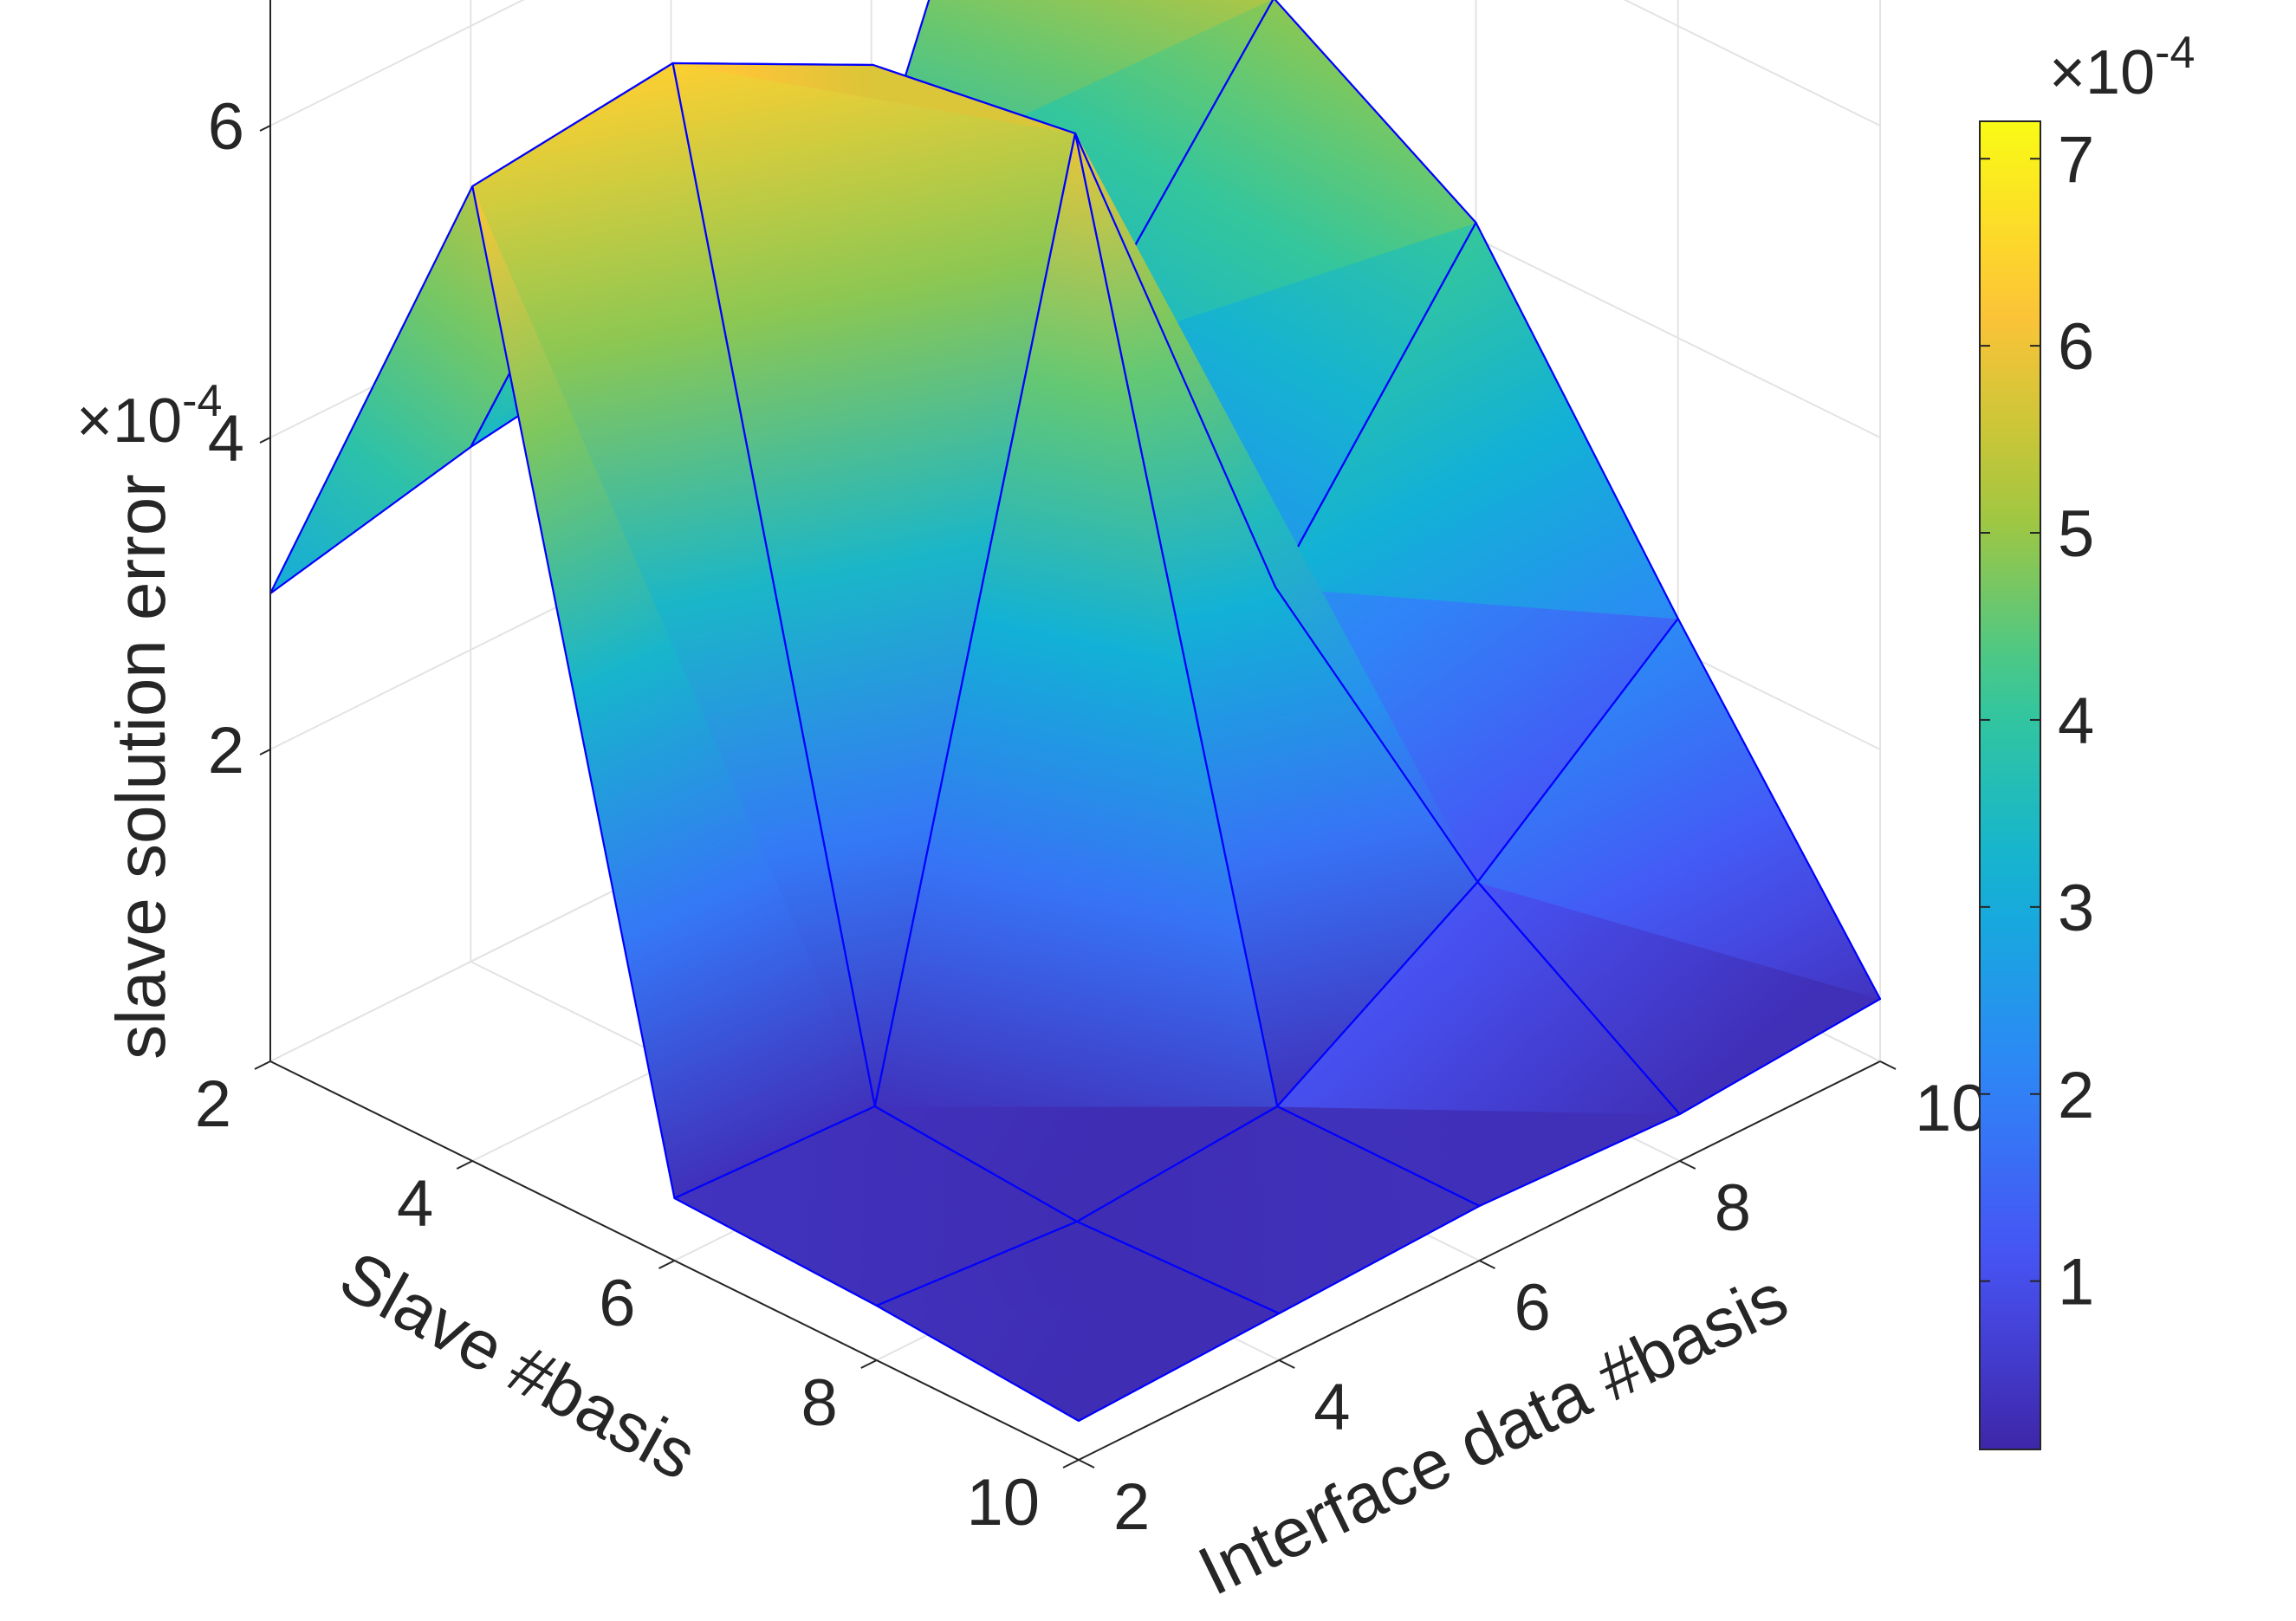 The width and height of the screenshot is (2296, 1621). What do you see at coordinates (1331, 1407) in the screenshot?
I see `y-tick-label: 4` at bounding box center [1331, 1407].